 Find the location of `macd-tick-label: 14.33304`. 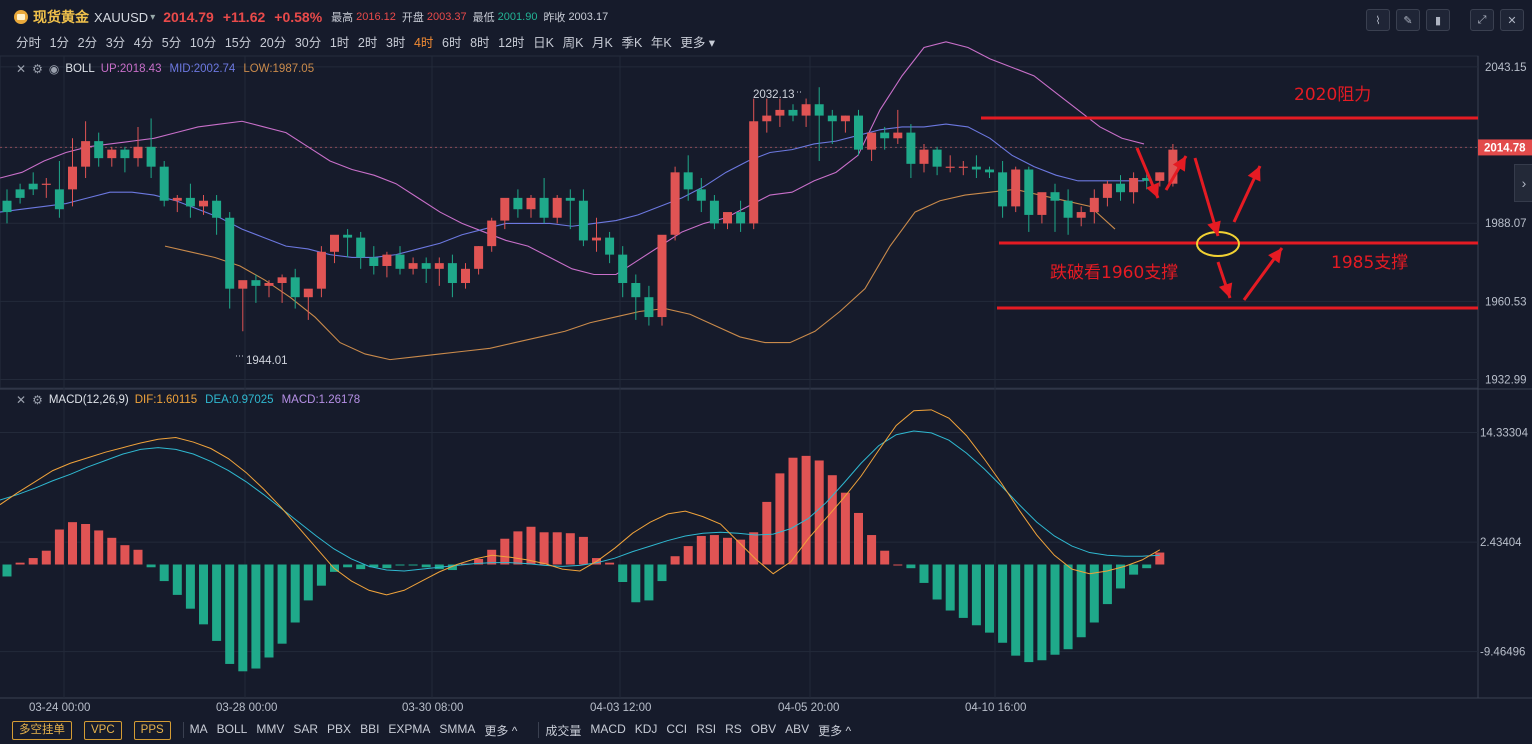

macd-tick-label: 14.33304 is located at coordinates (1504, 434).